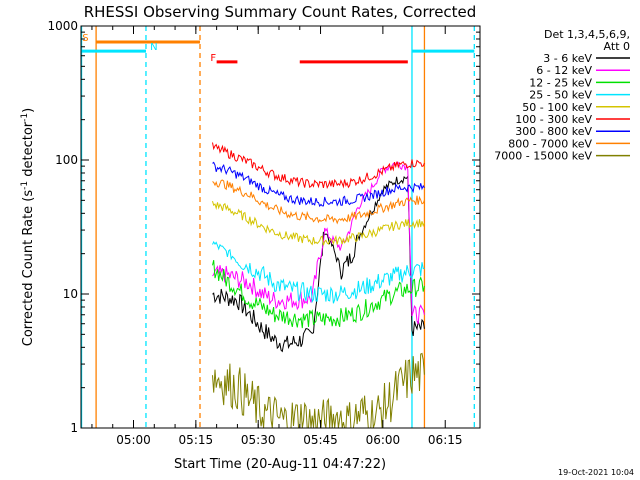  What do you see at coordinates (213, 58) in the screenshot?
I see `flag-label-2: F` at bounding box center [213, 58].